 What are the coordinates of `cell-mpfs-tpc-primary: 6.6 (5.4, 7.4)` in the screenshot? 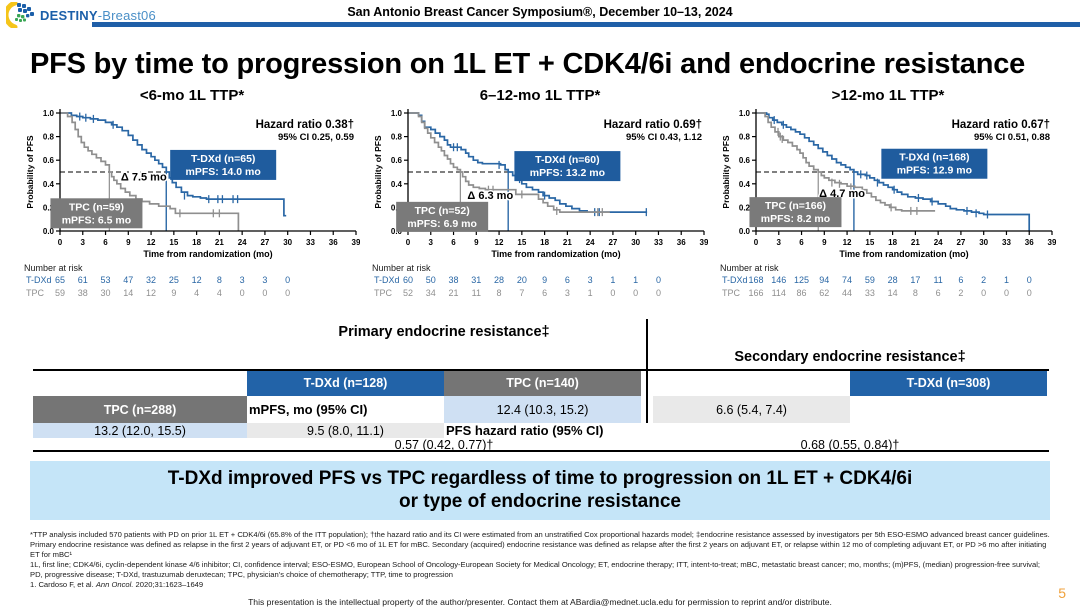 It's located at (751, 409).